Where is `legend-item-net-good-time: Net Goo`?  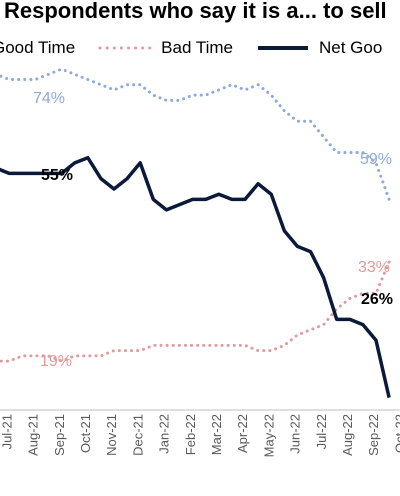
legend-item-net-good-time: Net Goo is located at coordinates (318, 48).